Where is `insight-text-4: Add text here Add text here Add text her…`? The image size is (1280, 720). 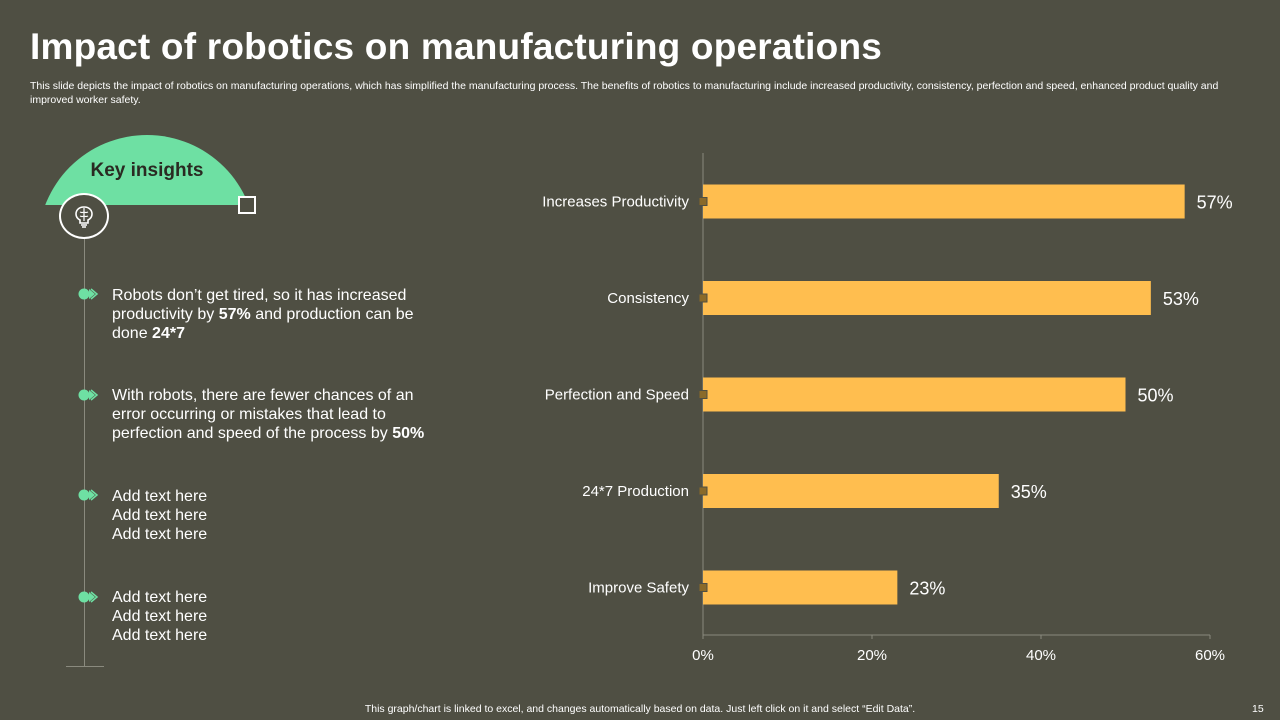
insight-text-4: Add text here Add text here Add text her… is located at coordinates (160, 616).